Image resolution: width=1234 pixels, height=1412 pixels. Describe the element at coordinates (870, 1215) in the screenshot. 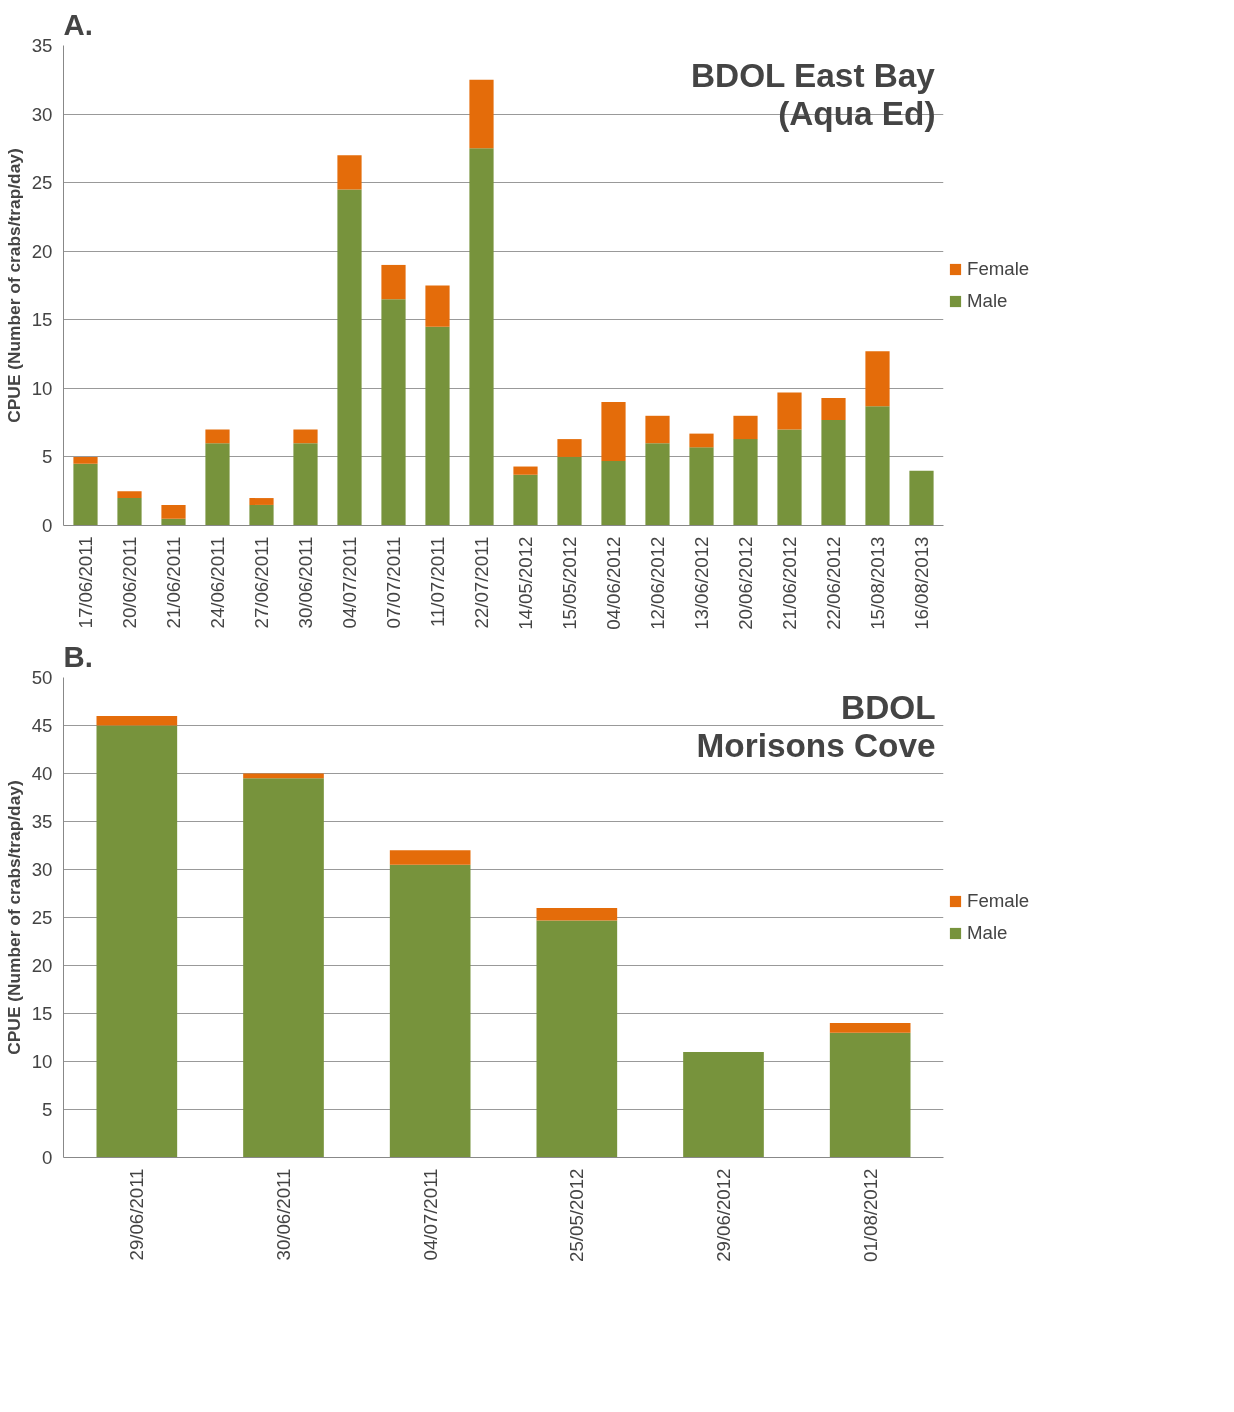

I see `x-tick-label: 01/08/2012` at that location.